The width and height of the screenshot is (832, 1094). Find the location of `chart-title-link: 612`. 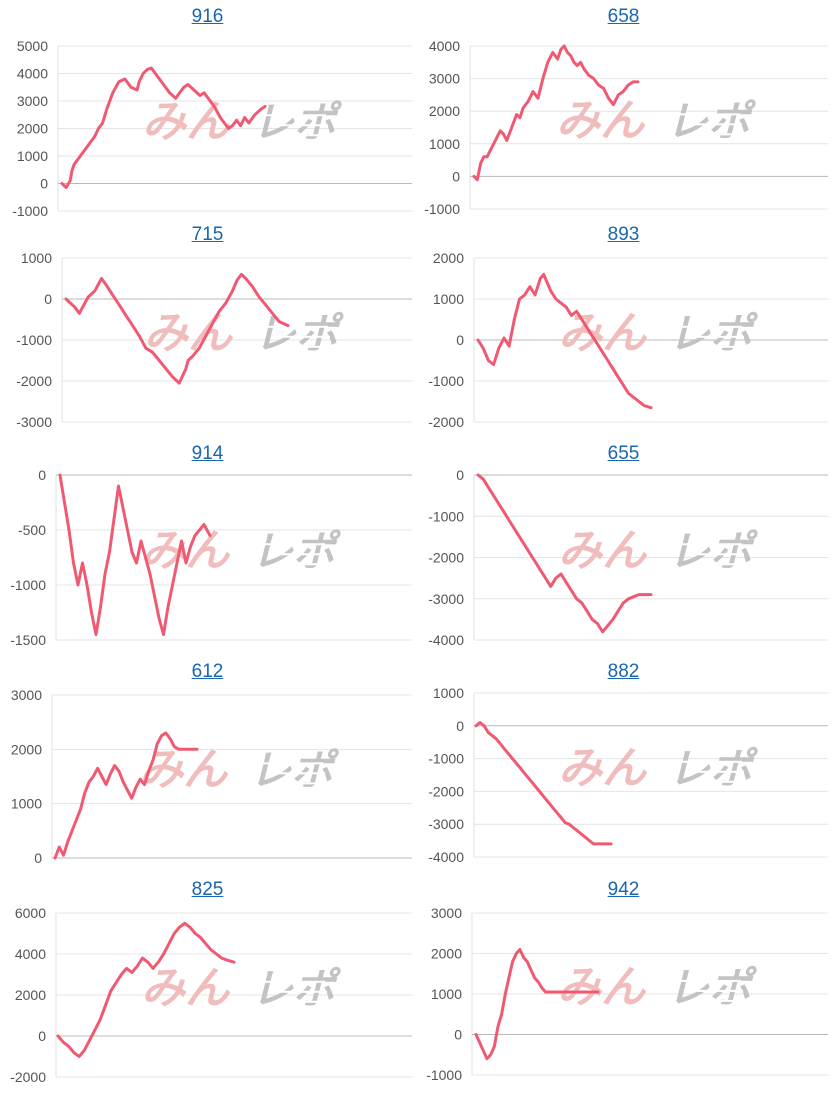

chart-title-link: 612 is located at coordinates (207, 671).